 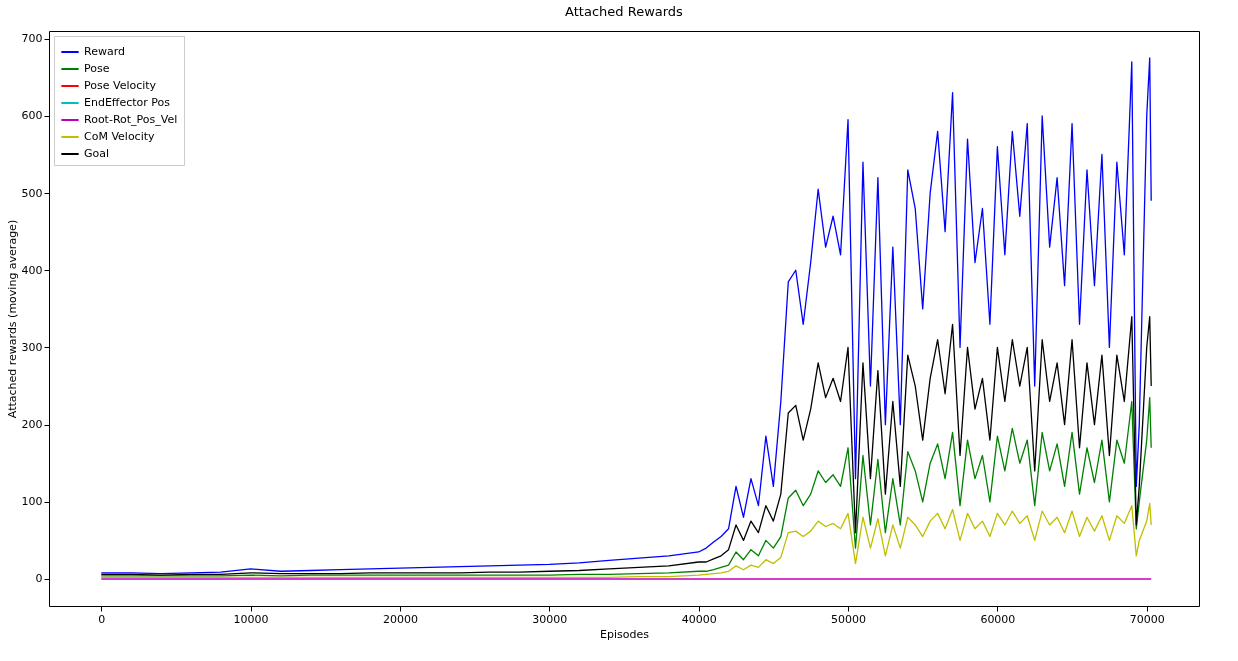 What do you see at coordinates (32, 425) in the screenshot?
I see `y-tick-label: 200` at bounding box center [32, 425].